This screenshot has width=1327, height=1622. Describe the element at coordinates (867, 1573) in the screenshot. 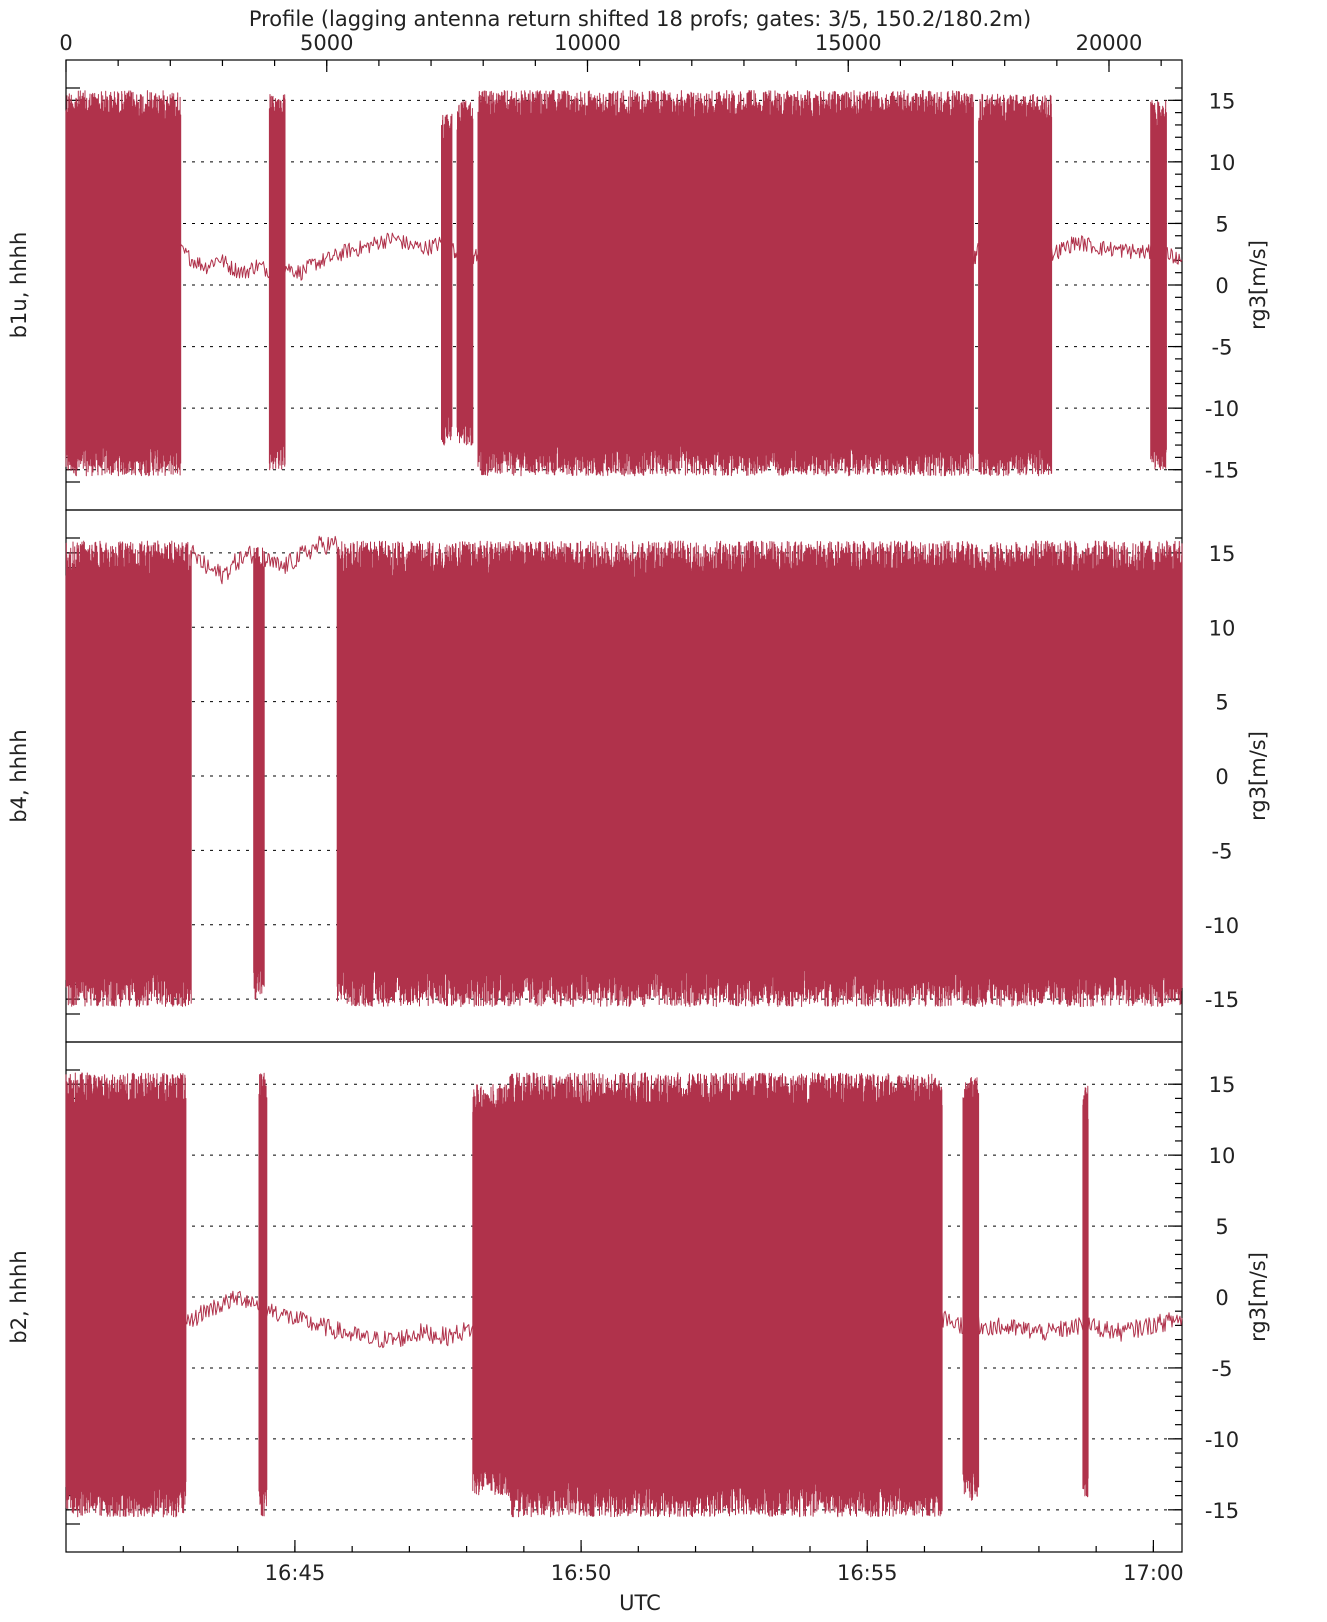

I see `bottom-tick-label: 16:55` at that location.